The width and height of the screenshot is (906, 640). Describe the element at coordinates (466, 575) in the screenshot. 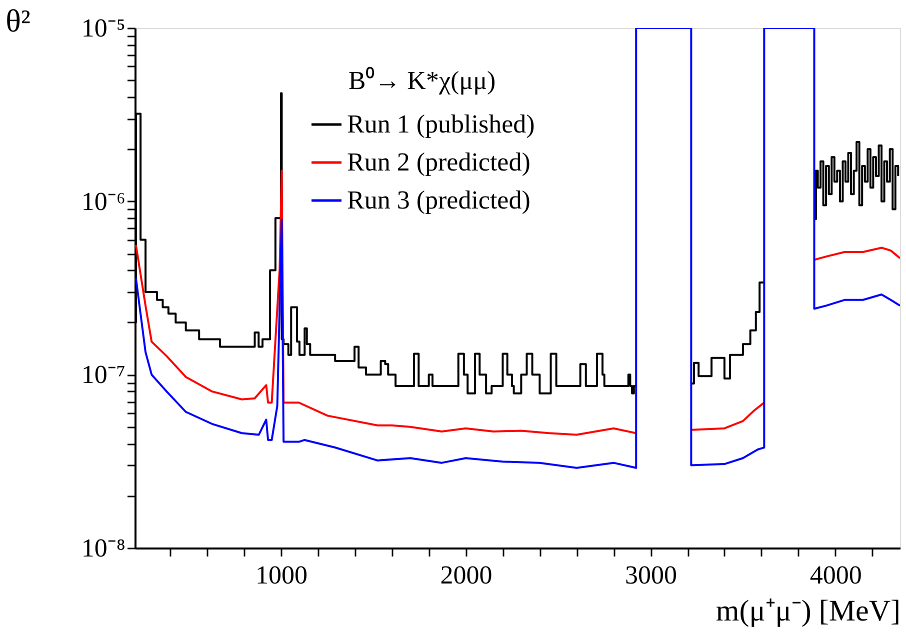

I see `x-tick-label: 2000` at that location.